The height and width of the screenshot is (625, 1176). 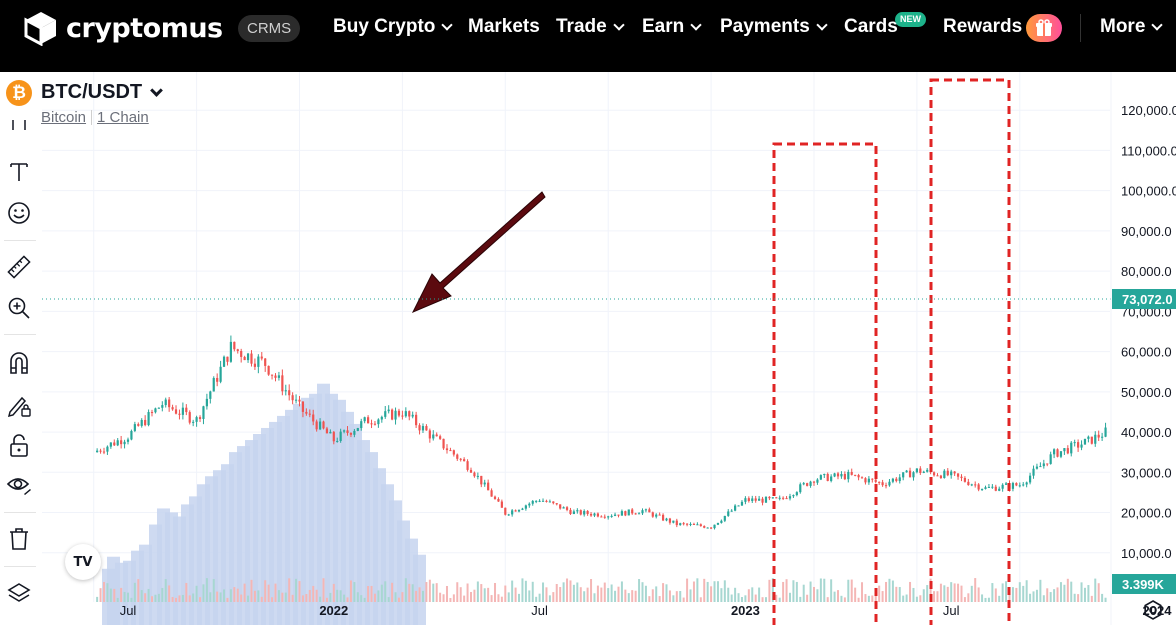 What do you see at coordinates (19, 213) in the screenshot?
I see `emoji-icon` at bounding box center [19, 213].